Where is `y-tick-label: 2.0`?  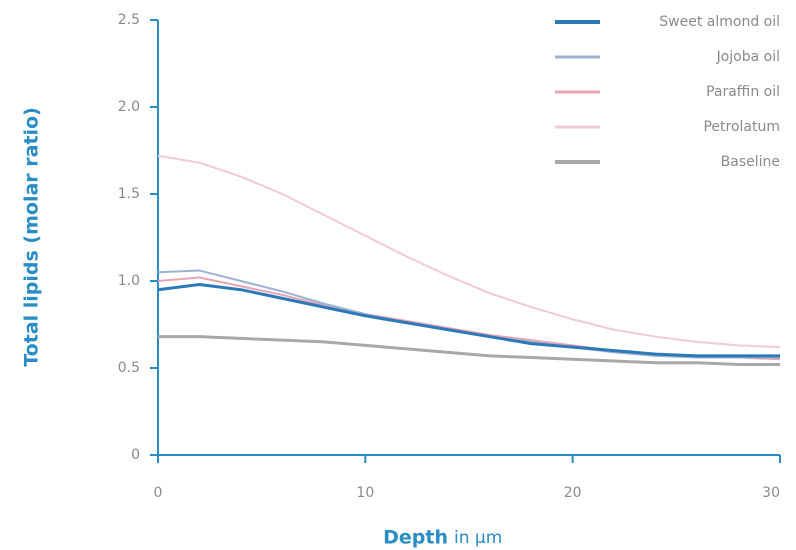 y-tick-label: 2.0 is located at coordinates (129, 107).